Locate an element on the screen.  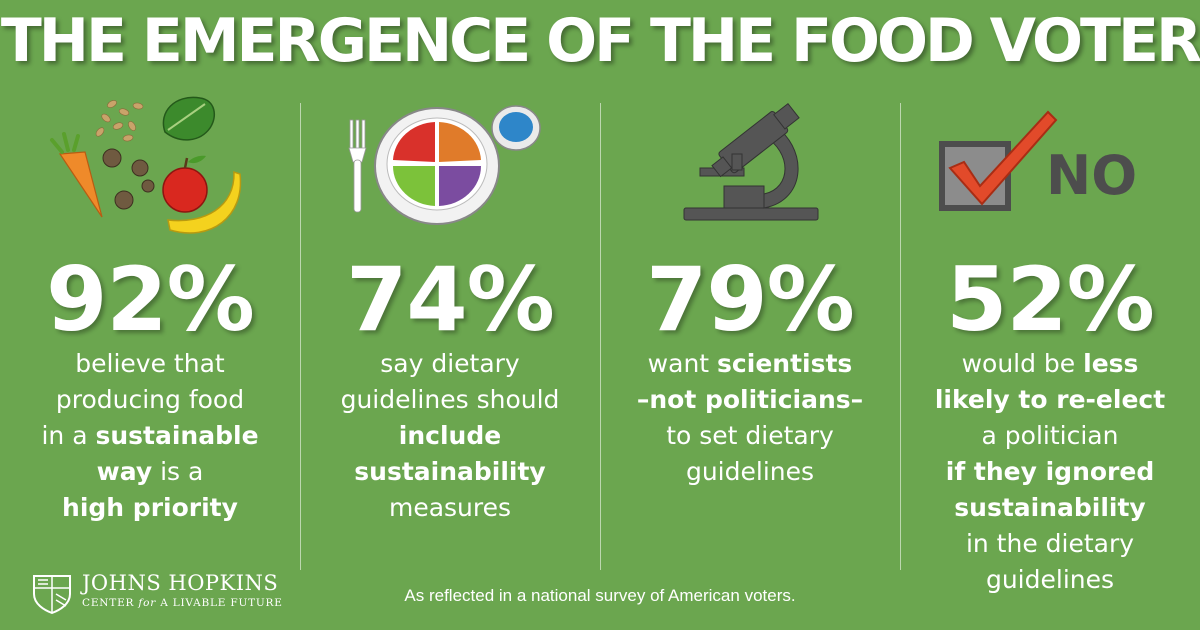
body-text: is a is located at coordinates (178, 471).